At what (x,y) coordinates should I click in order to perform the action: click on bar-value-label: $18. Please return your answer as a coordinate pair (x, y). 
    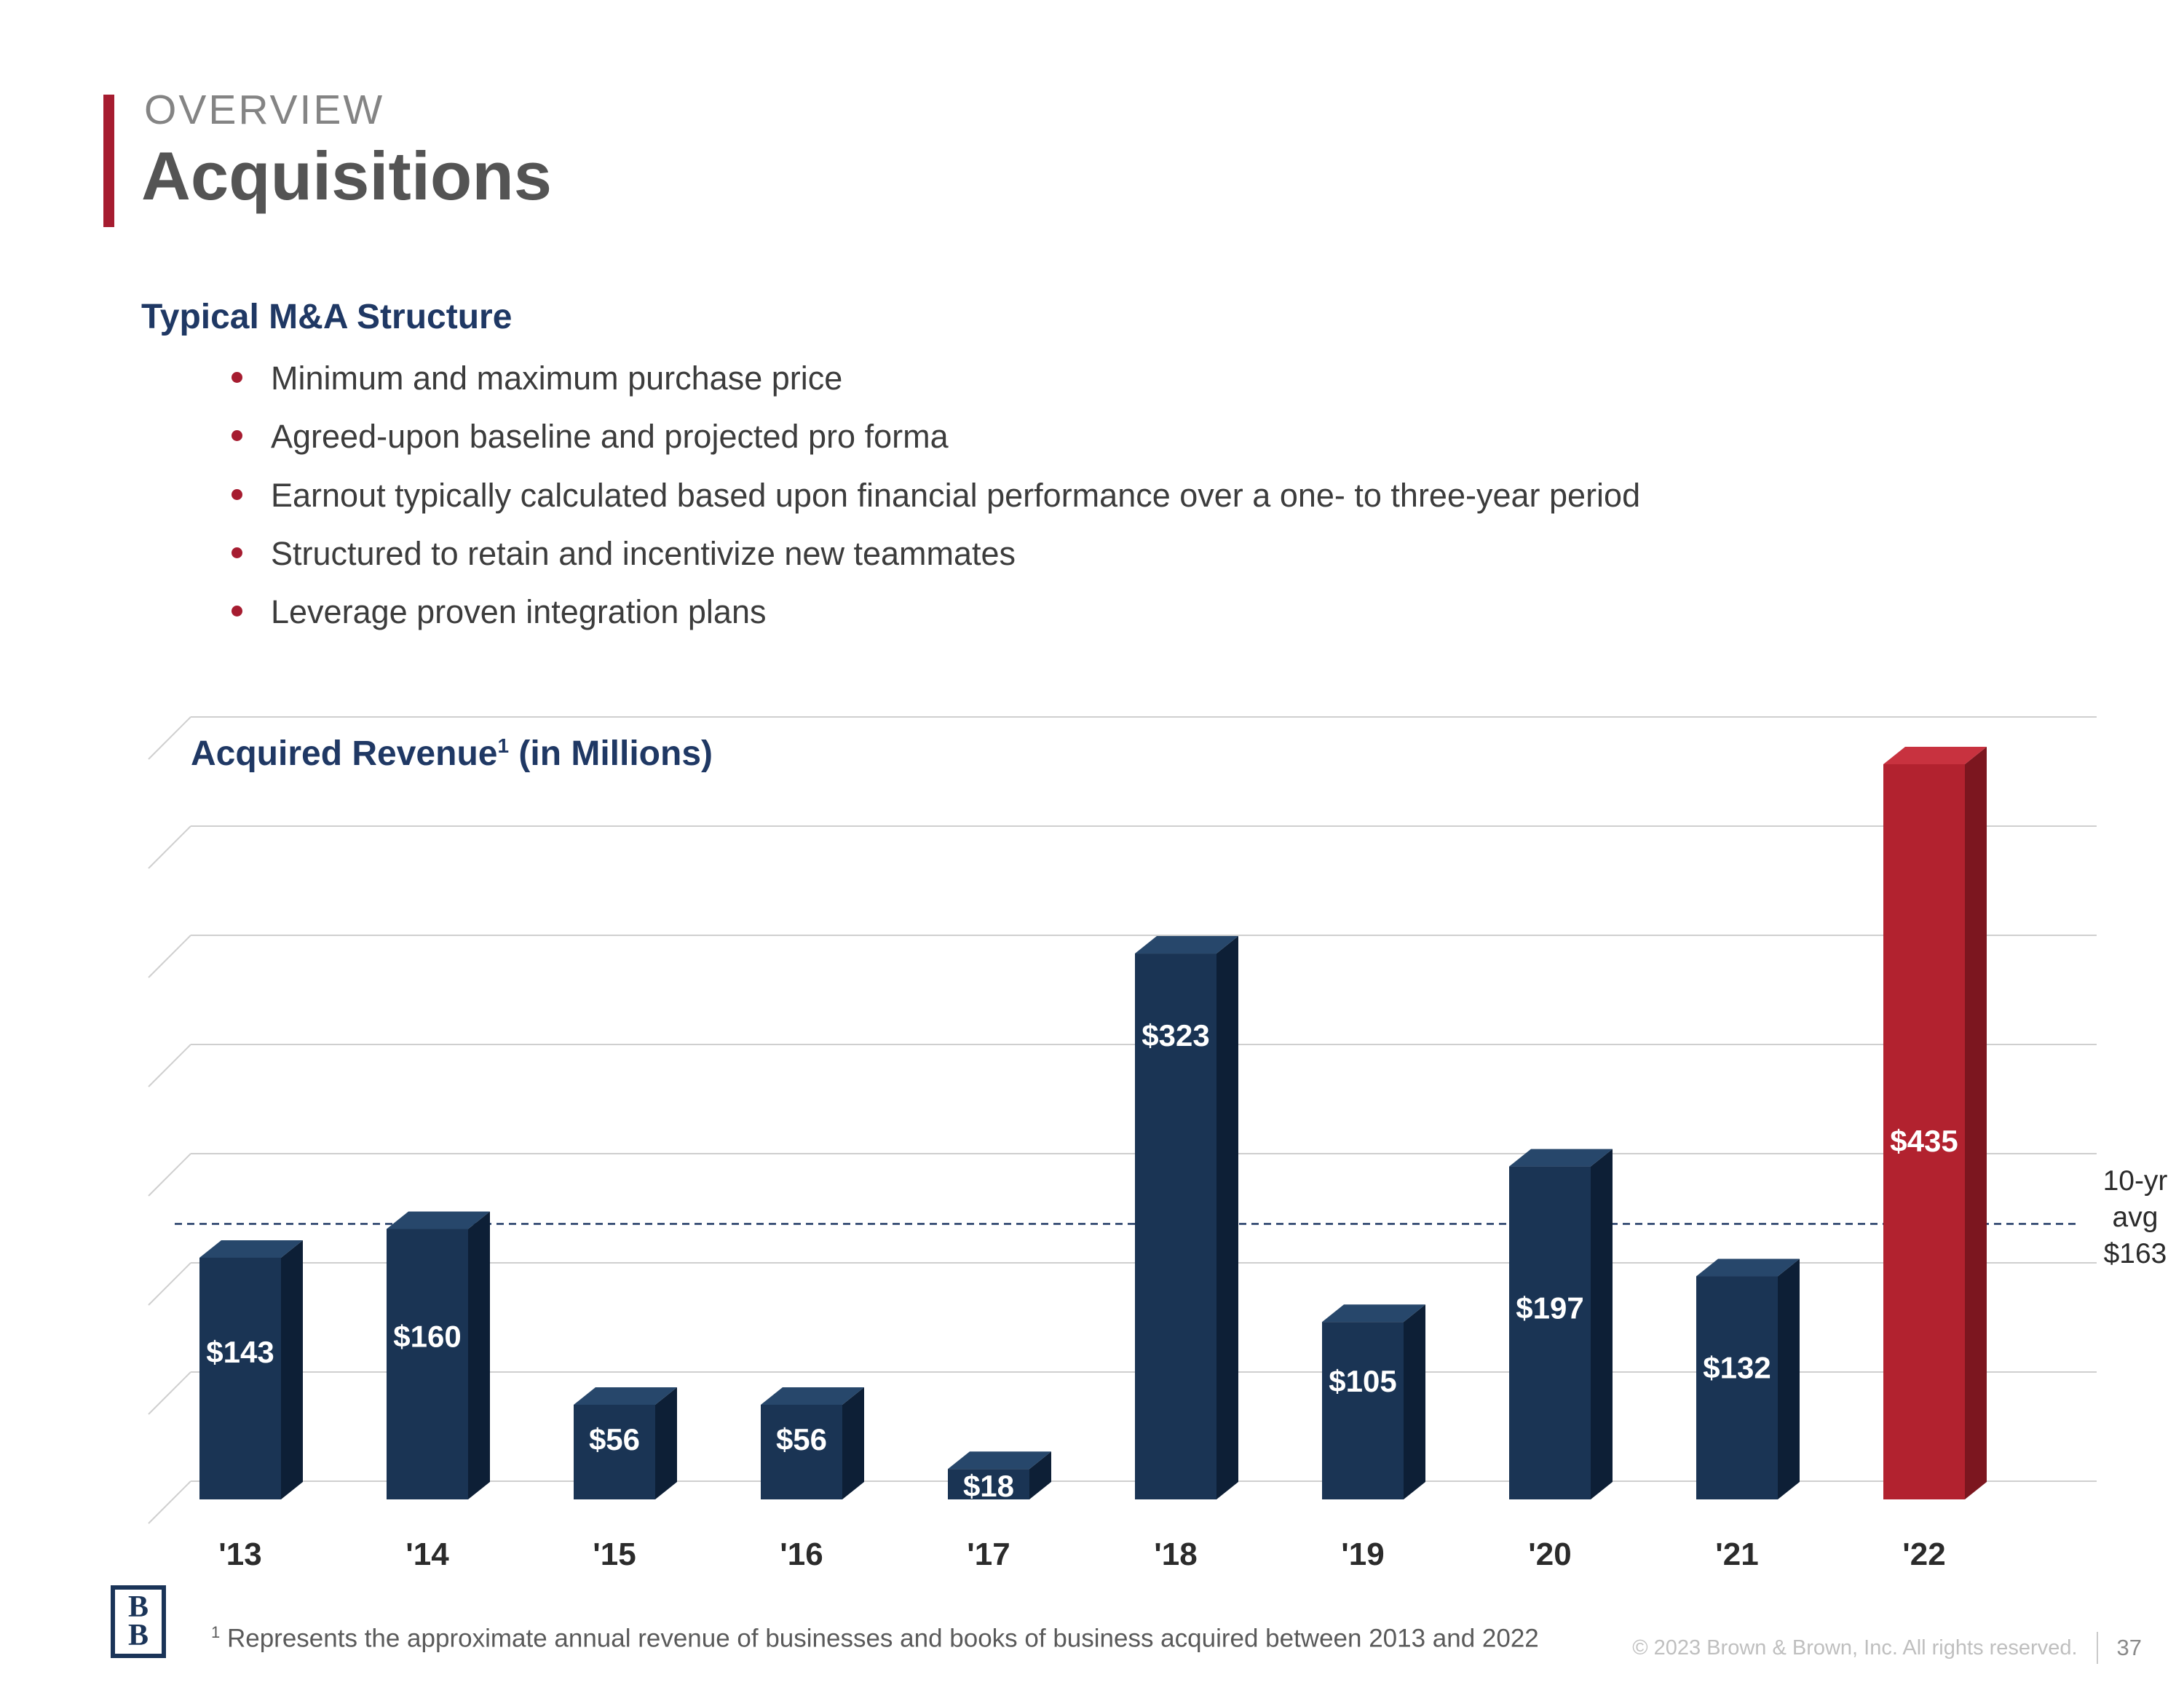
    Looking at the image, I should click on (988, 1486).